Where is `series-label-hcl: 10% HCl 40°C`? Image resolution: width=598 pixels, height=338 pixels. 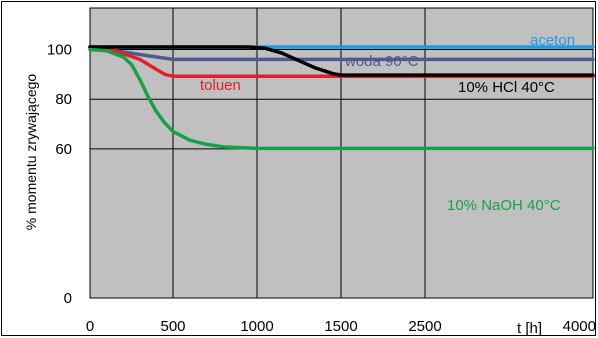
series-label-hcl: 10% HCl 40°C is located at coordinates (506, 87).